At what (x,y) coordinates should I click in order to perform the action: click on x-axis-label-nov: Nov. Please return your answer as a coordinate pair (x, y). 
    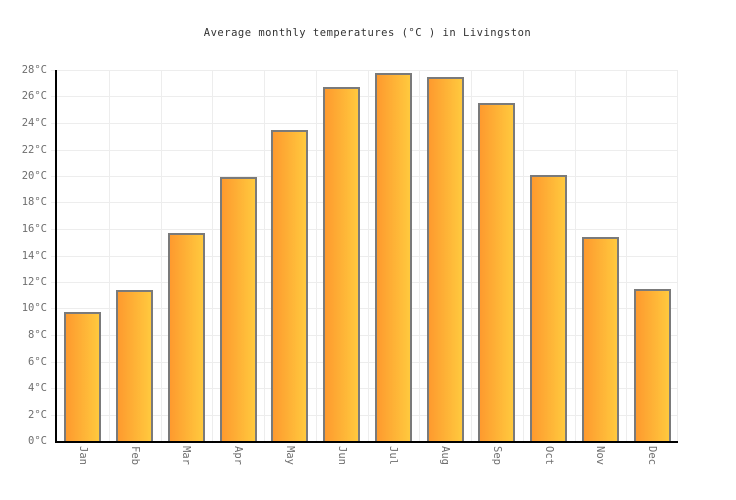
    Looking at the image, I should click on (600, 455).